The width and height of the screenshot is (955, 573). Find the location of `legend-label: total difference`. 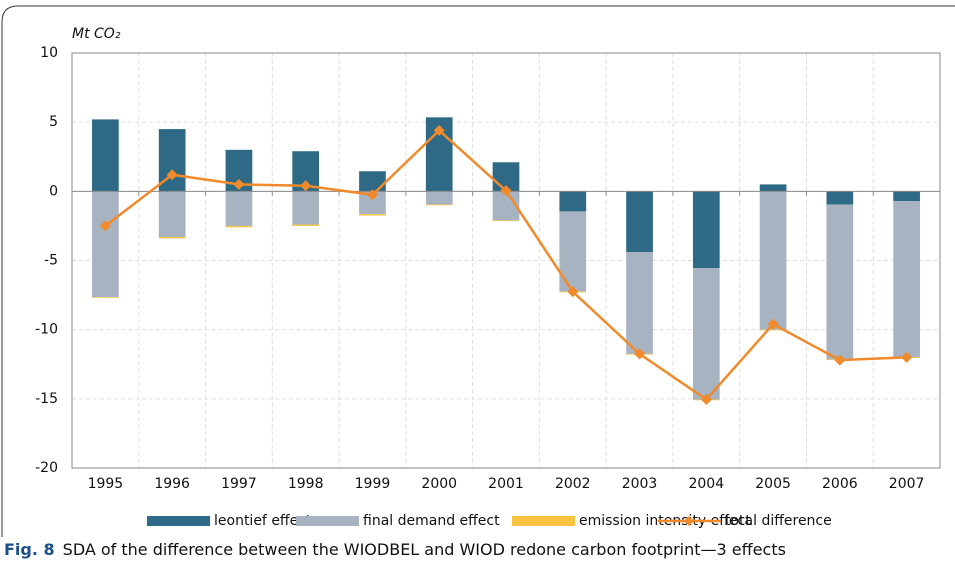

legend-label: total difference is located at coordinates (778, 521).